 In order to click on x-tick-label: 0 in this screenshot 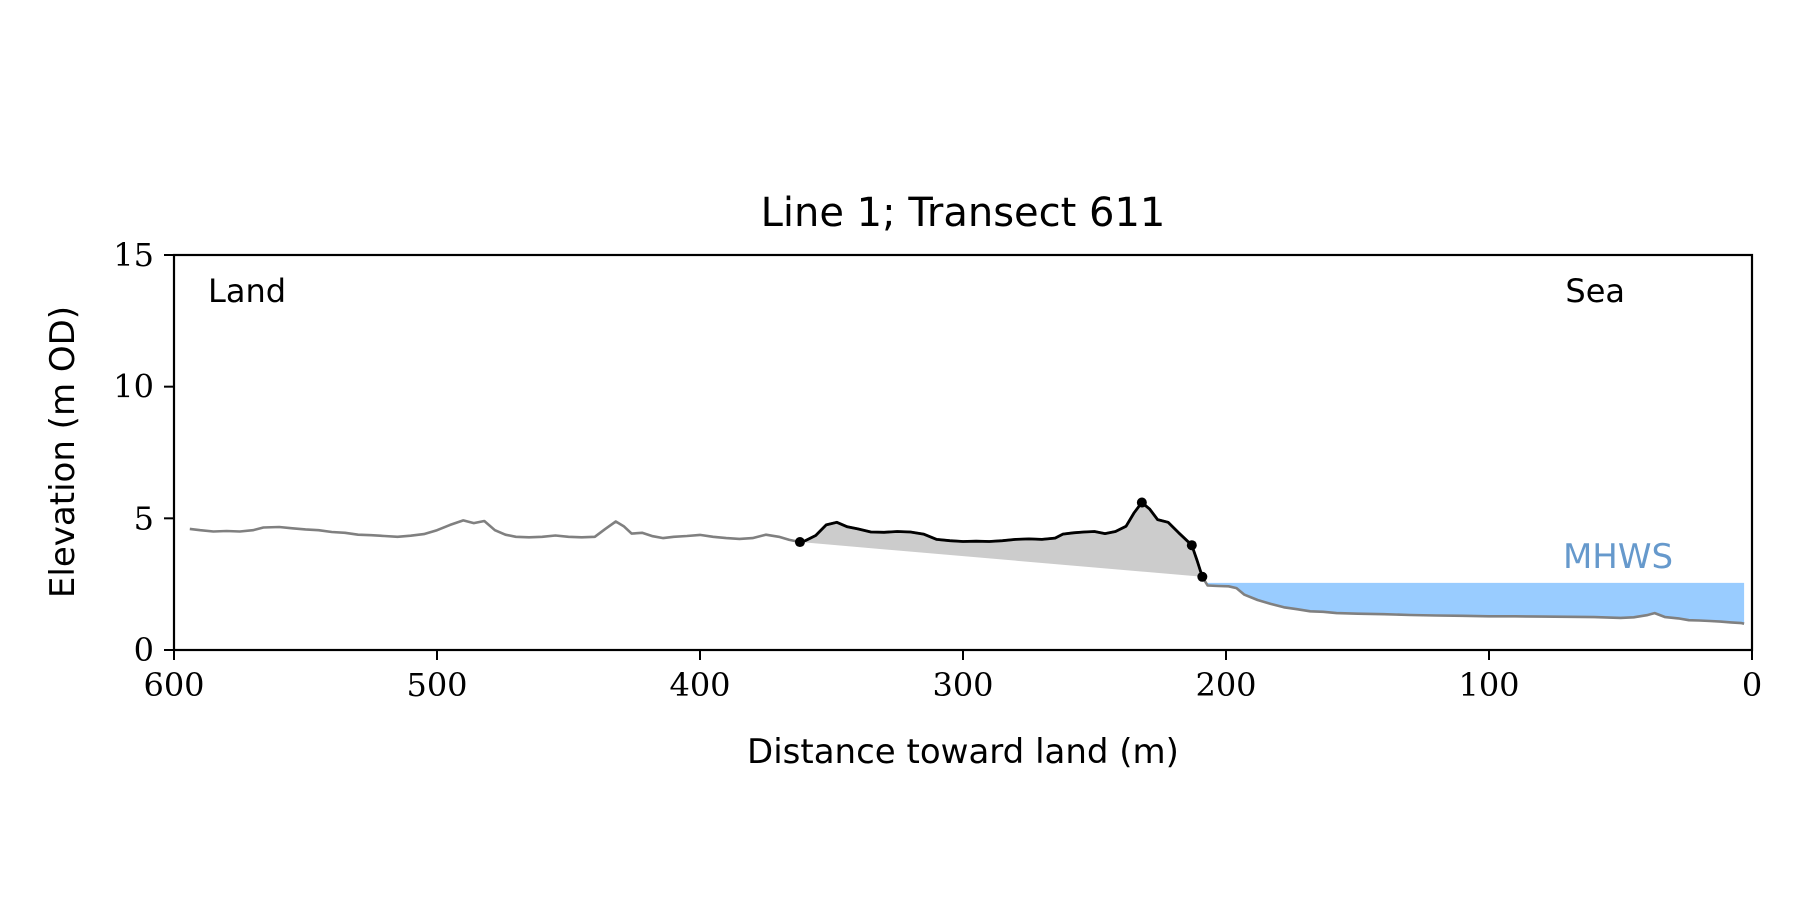, I will do `click(1752, 685)`.